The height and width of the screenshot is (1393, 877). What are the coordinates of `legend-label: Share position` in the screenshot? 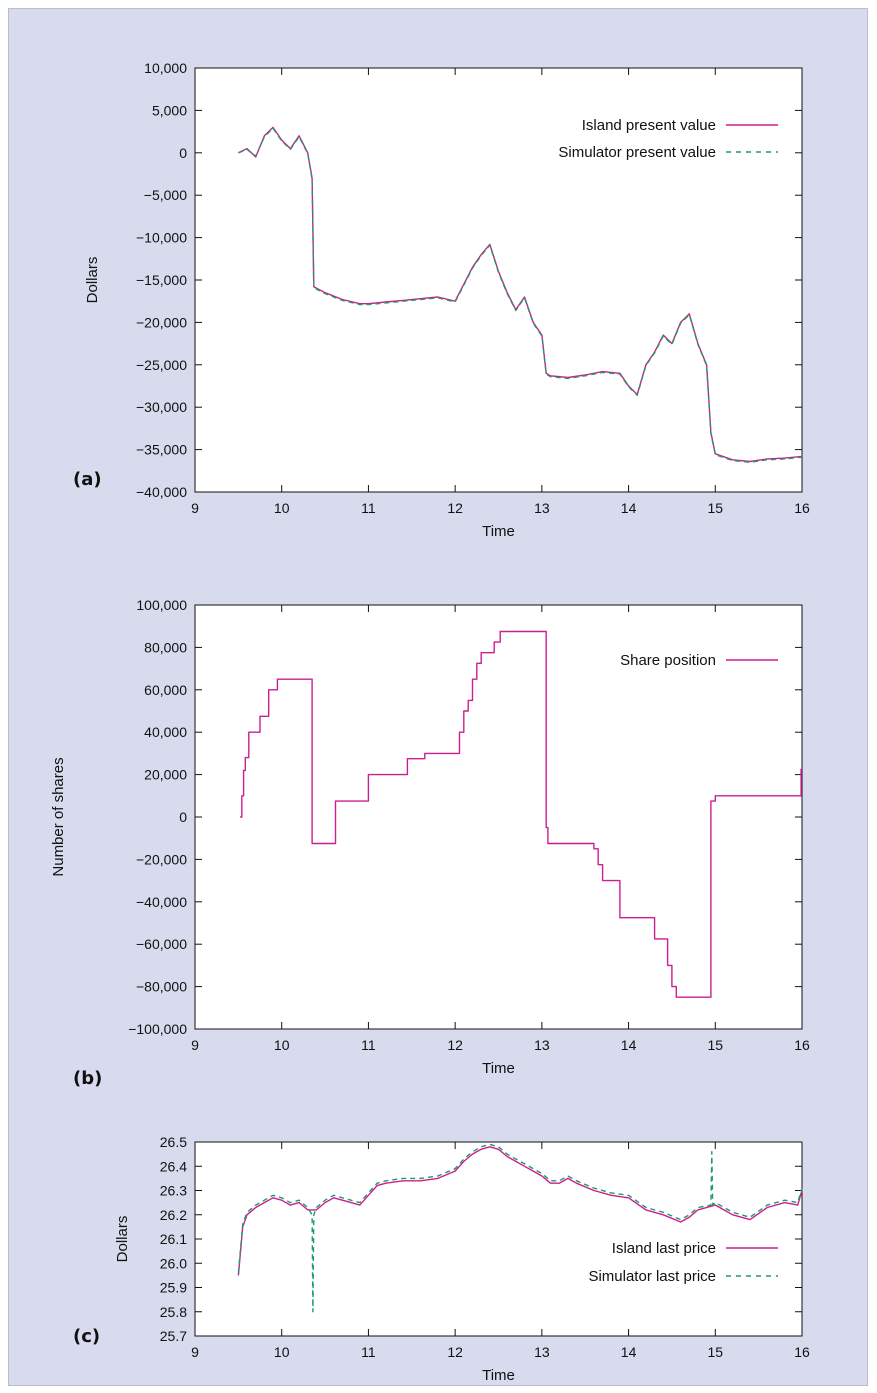 It's located at (668, 660).